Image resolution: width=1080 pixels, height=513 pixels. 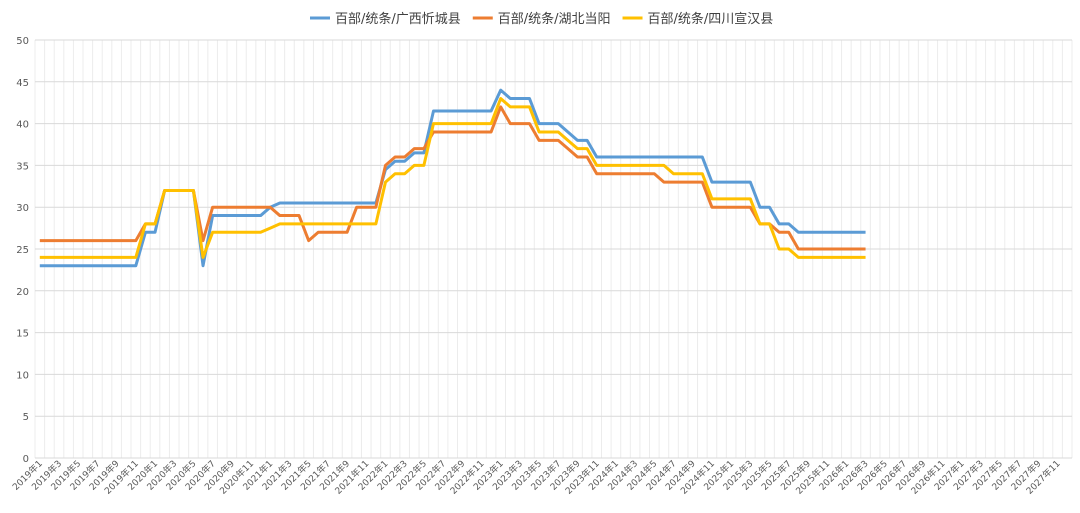 I want to click on y-tick-label: 5, so click(x=26, y=417).